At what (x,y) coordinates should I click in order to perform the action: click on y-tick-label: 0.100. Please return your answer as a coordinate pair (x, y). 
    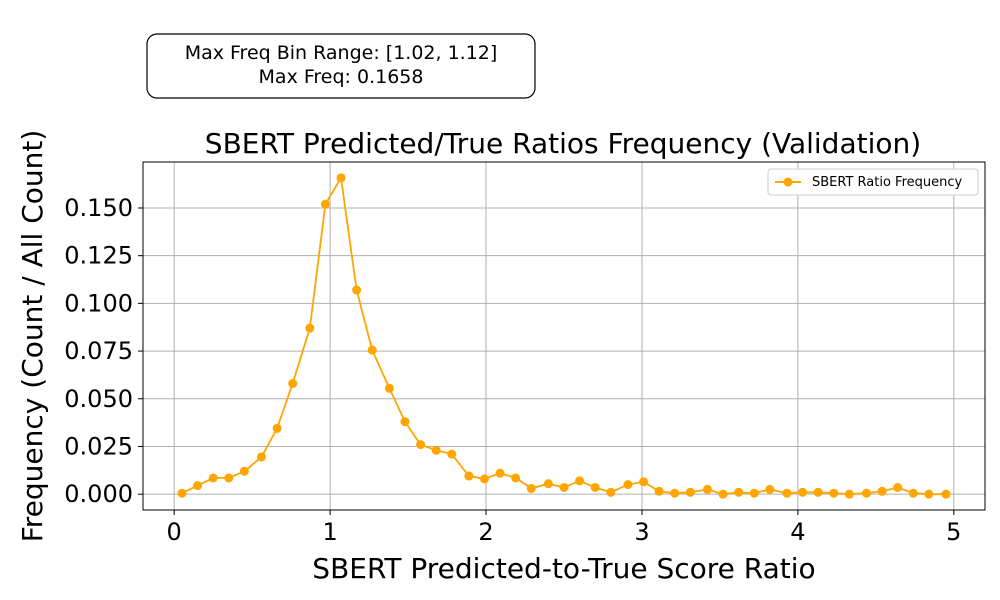
    Looking at the image, I should click on (98, 303).